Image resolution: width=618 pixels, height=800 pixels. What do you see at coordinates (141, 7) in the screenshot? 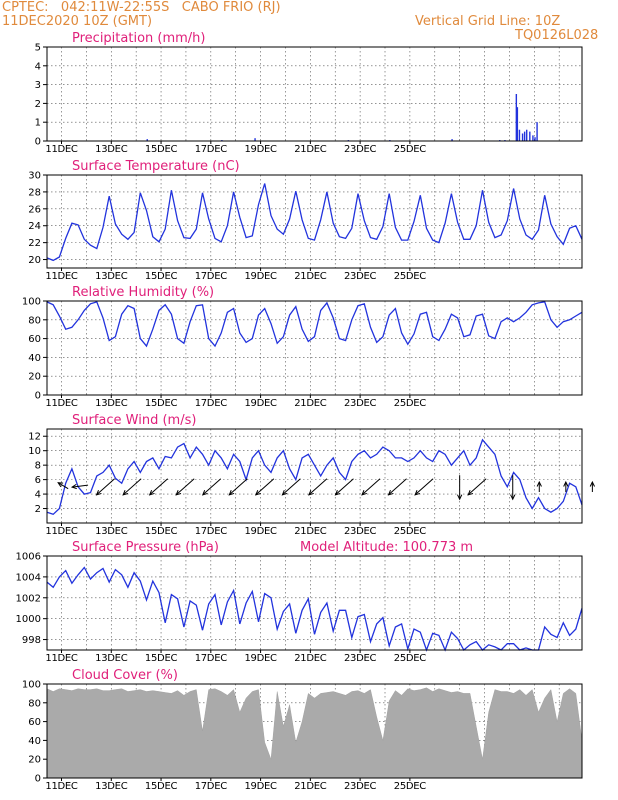
I see `station-header: CPTEC: 042:11W-22:55S CABO FRIO (RJ)` at bounding box center [141, 7].